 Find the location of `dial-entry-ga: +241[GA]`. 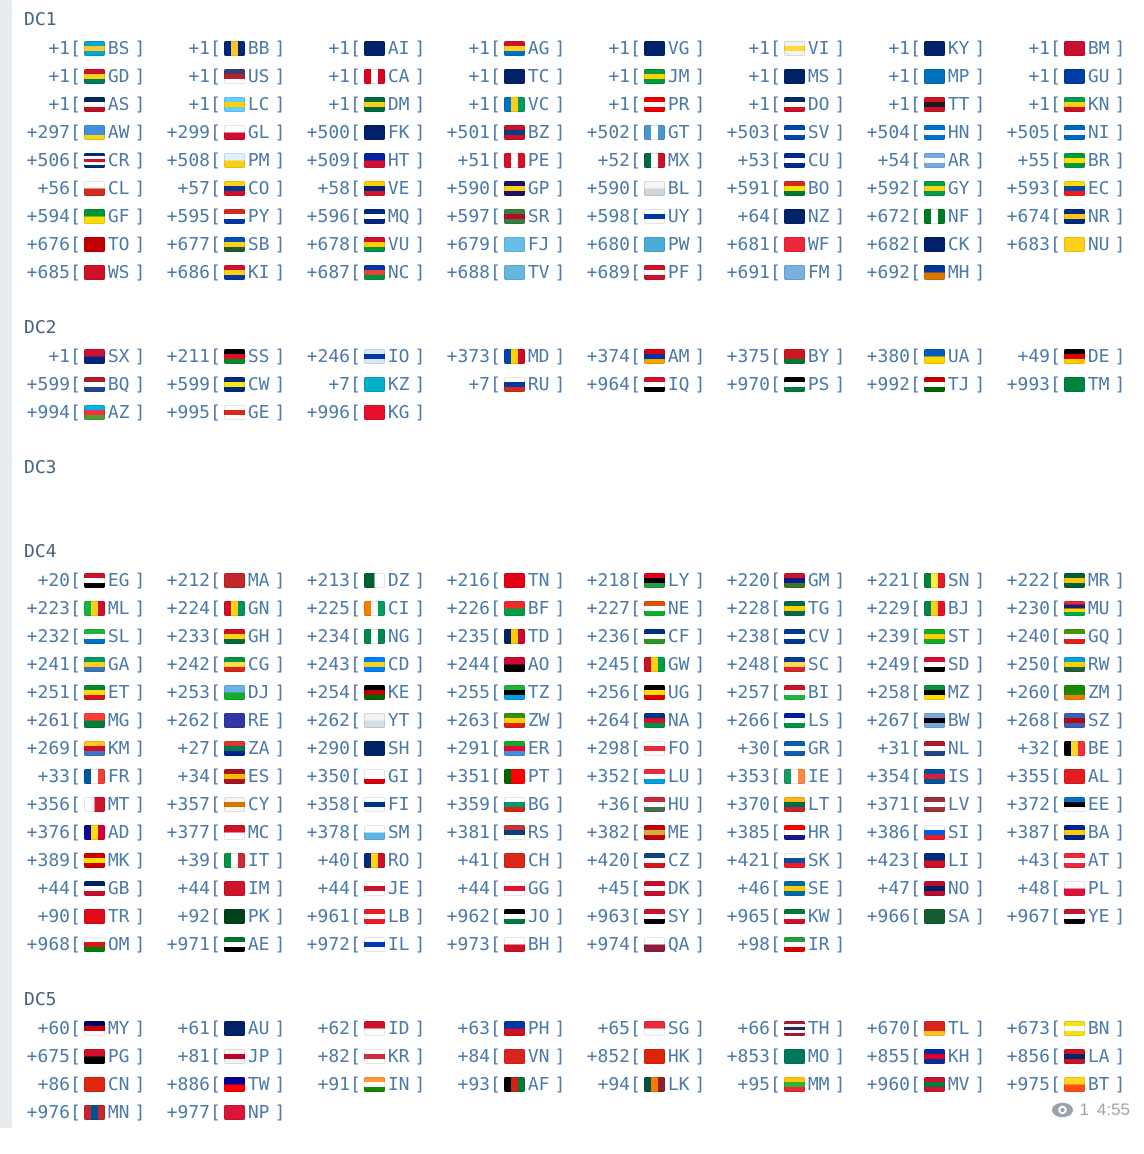

dial-entry-ga: +241[GA] is located at coordinates (94, 664).